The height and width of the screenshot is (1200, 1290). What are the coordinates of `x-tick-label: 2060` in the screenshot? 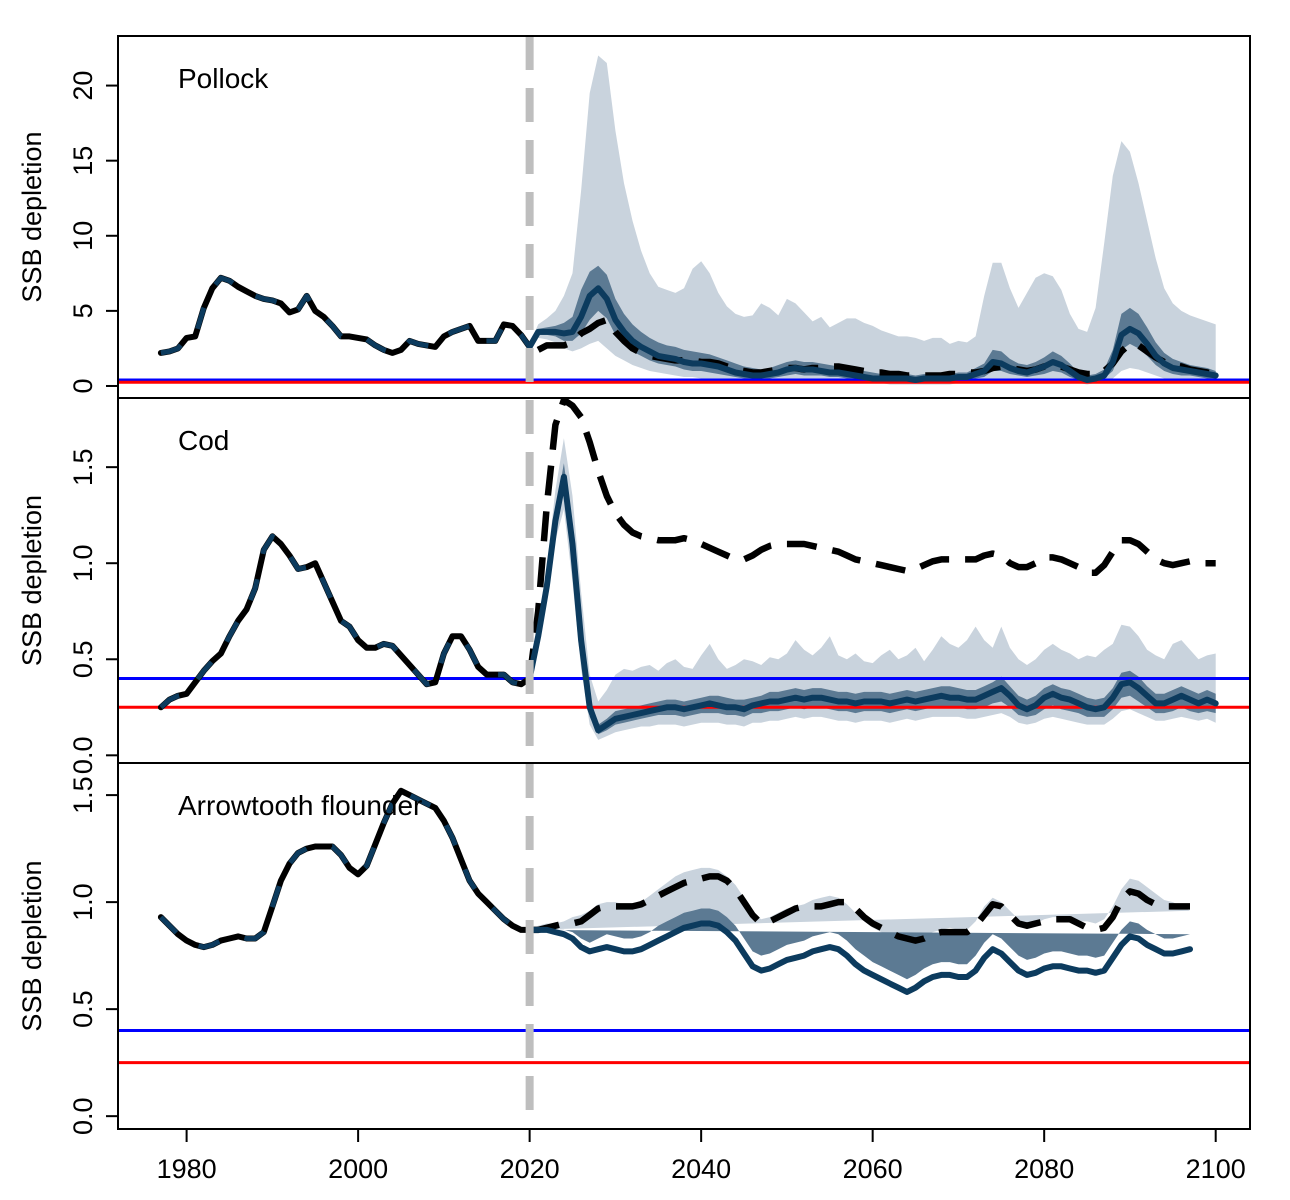 It's located at (873, 1169).